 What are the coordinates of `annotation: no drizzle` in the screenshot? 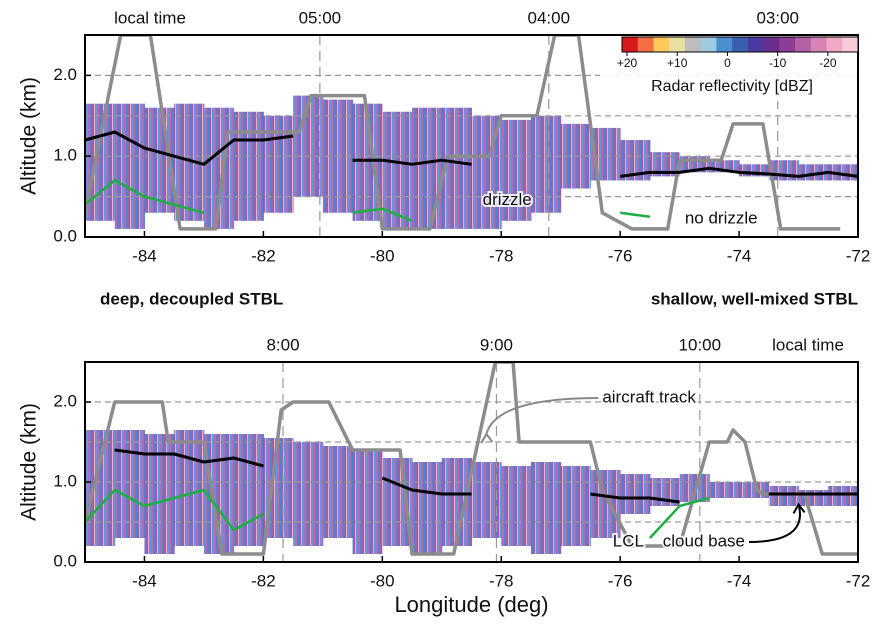 It's located at (721, 218).